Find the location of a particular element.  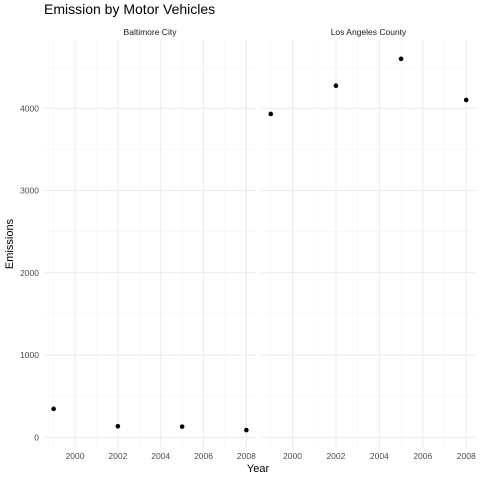

y-tick-label: 1000 is located at coordinates (29, 355).